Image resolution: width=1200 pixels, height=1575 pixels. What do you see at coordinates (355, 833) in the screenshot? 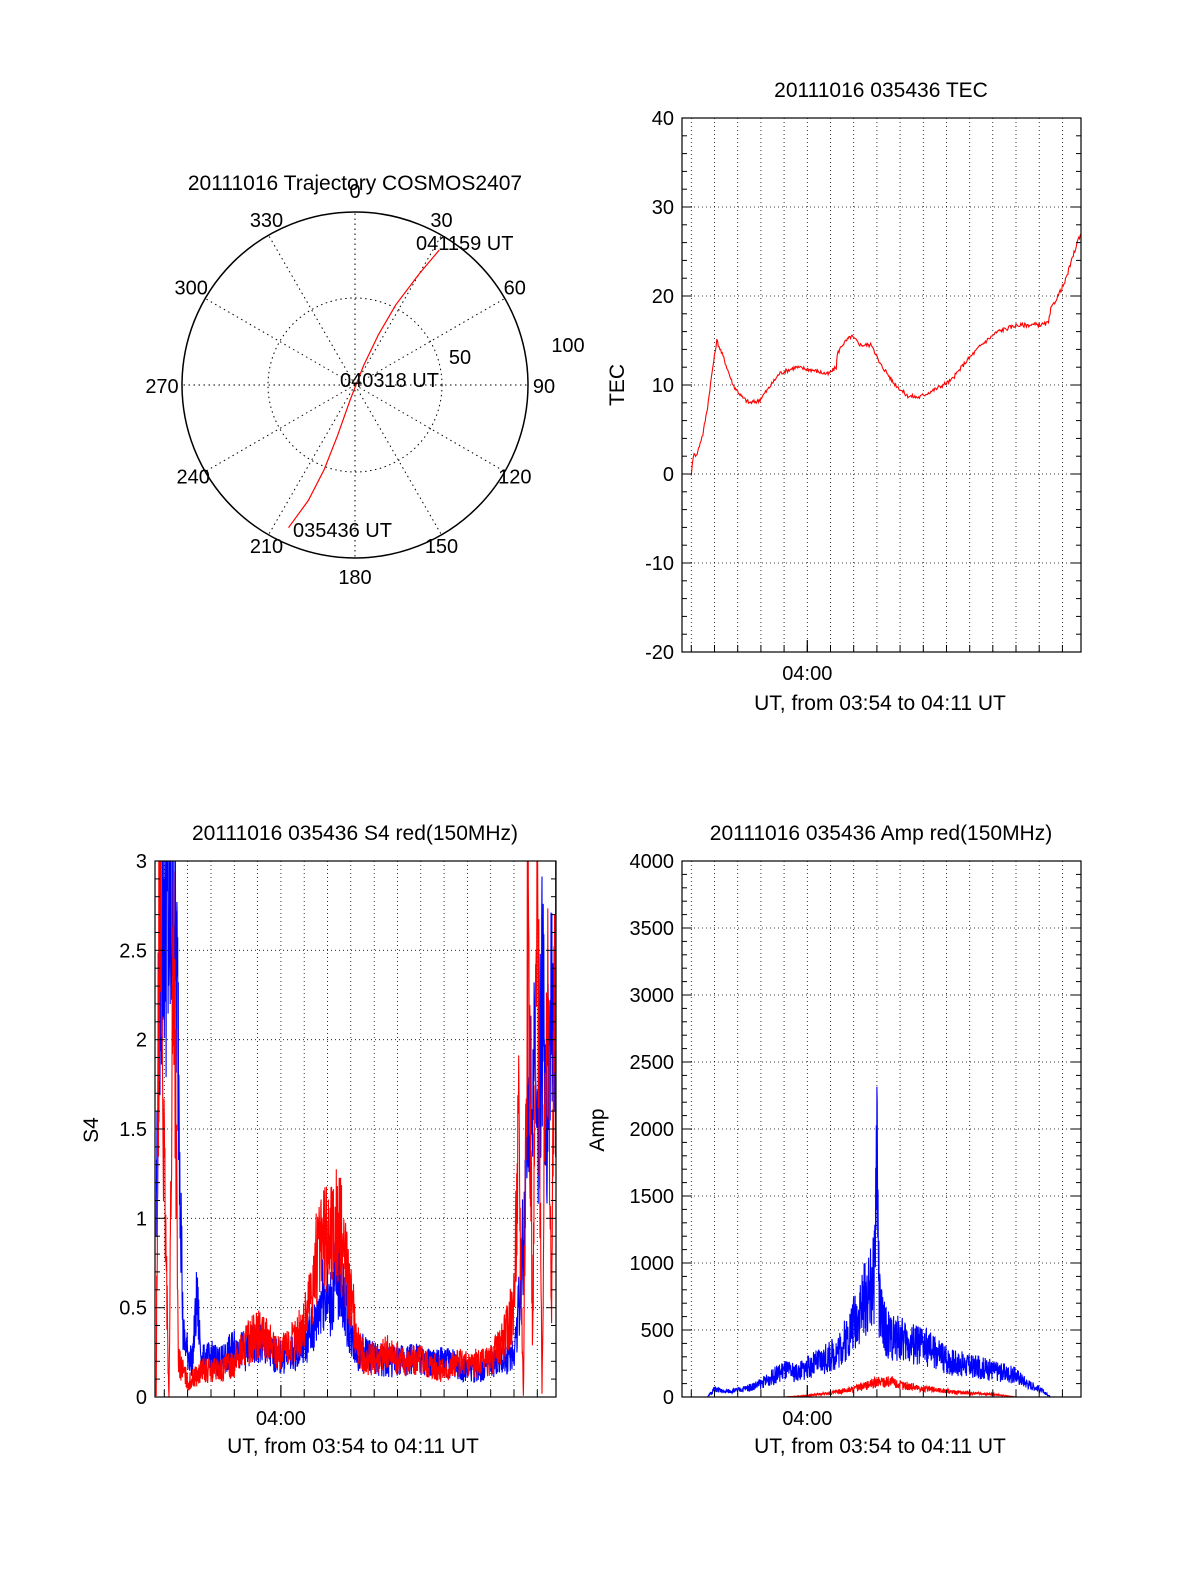
I see `s4-title: 20111016 035436 S4 red(150MHz)` at bounding box center [355, 833].